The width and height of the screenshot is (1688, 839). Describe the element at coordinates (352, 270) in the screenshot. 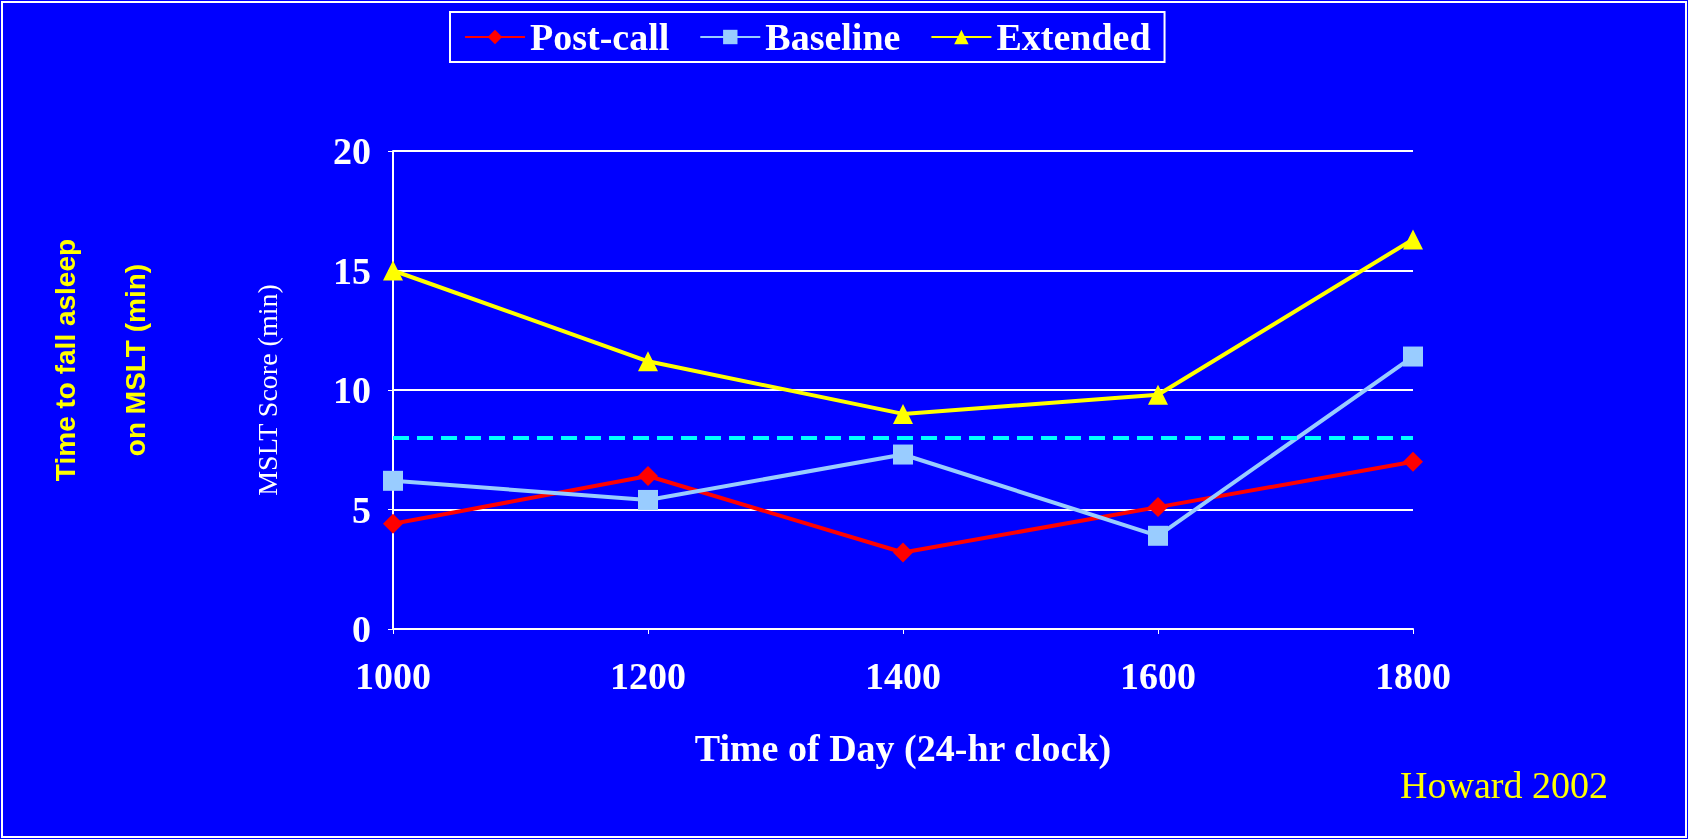

I see `y-tick-label: 15` at that location.